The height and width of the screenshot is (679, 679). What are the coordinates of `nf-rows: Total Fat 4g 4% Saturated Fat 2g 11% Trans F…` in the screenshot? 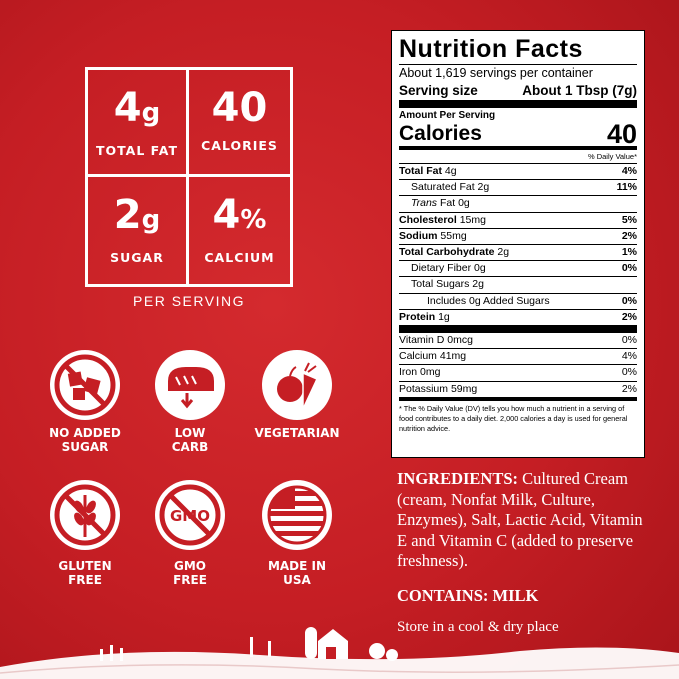 It's located at (518, 280).